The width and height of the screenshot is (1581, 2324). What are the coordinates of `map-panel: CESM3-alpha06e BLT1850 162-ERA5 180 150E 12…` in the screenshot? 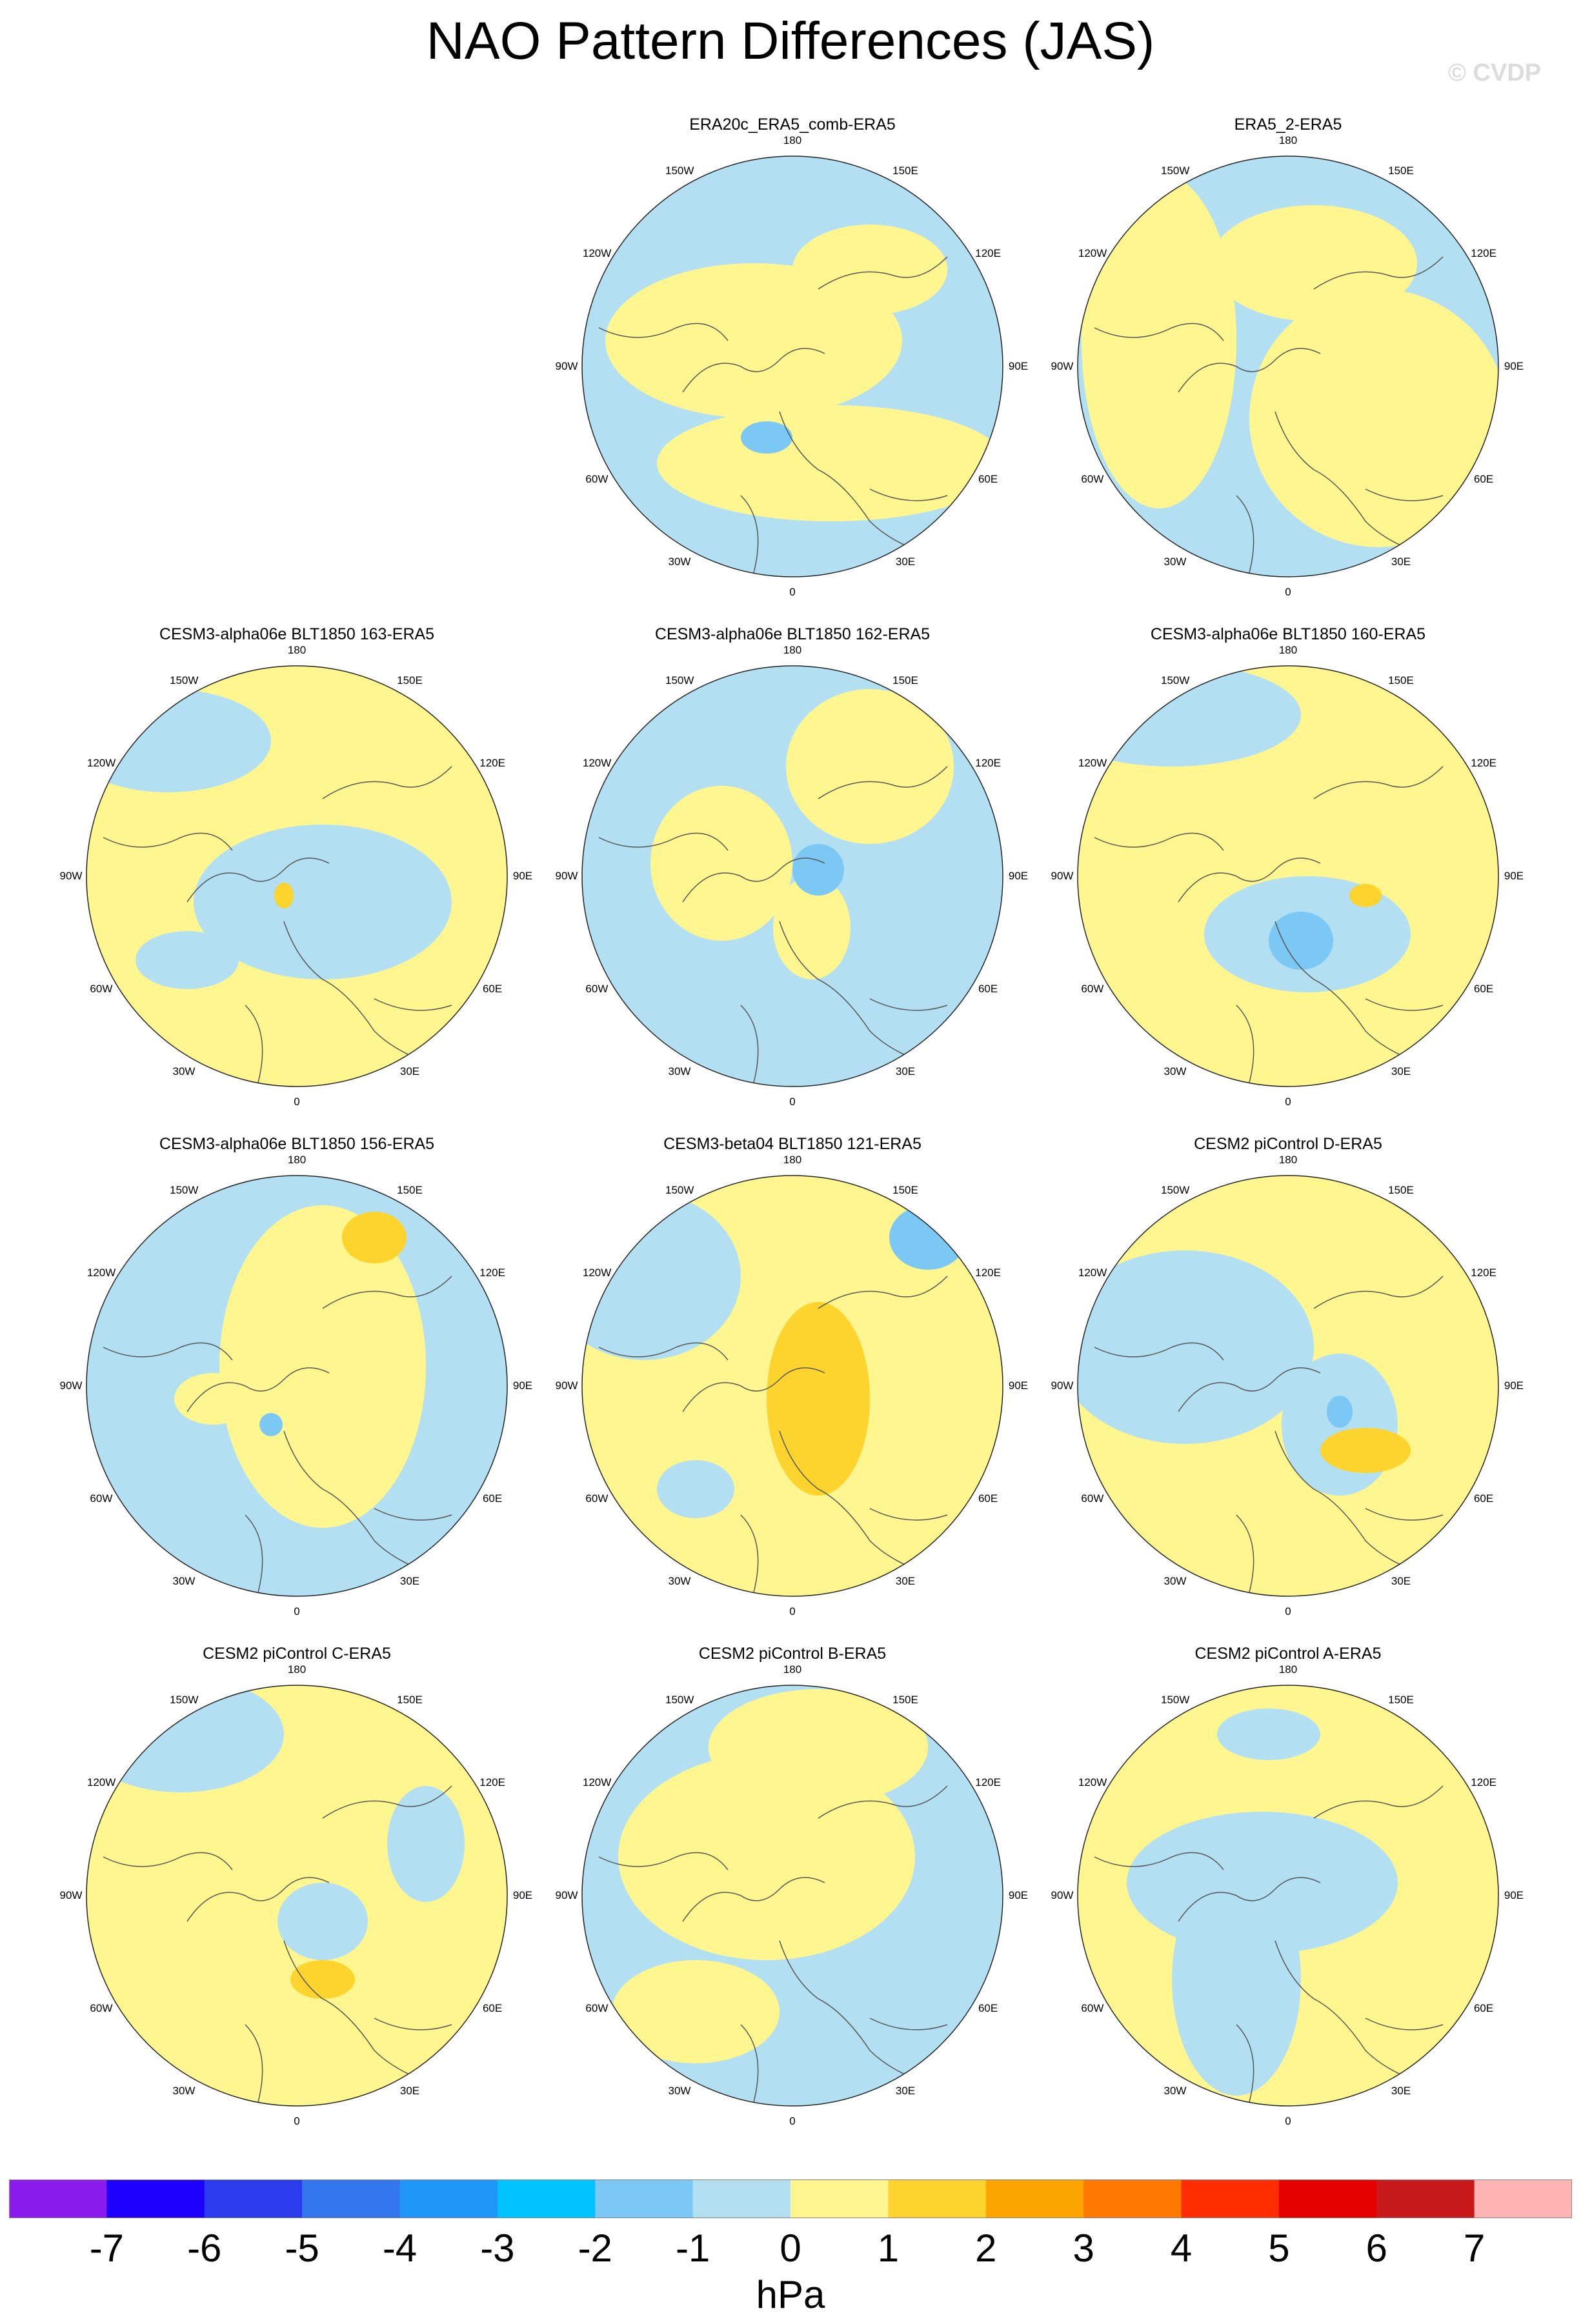 It's located at (792, 879).